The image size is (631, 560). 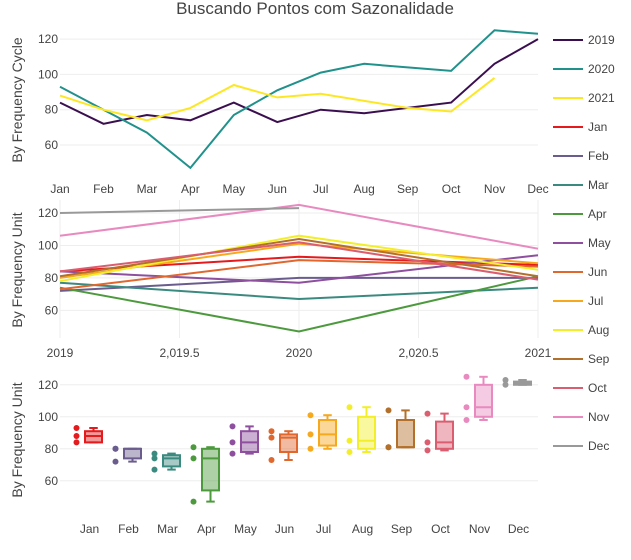 I want to click on legend-label: 2019, so click(x=601, y=40).